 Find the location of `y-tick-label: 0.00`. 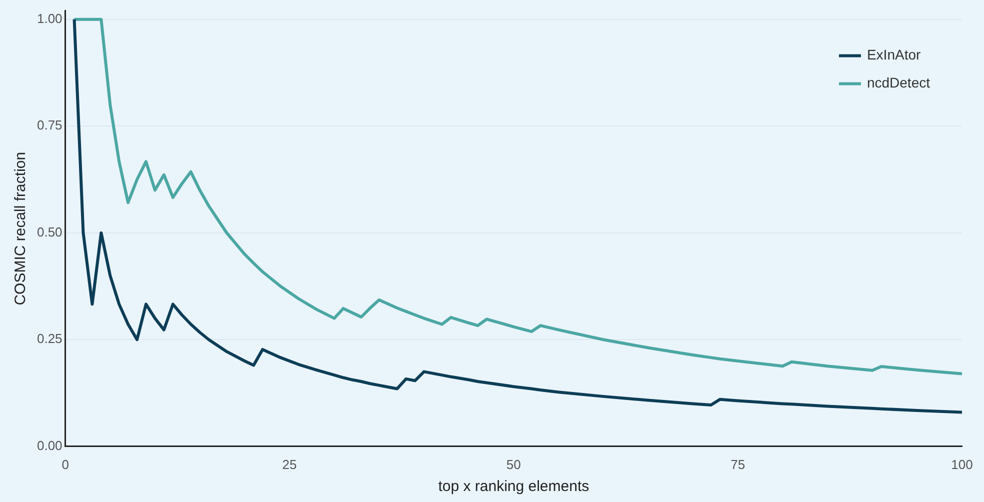

y-tick-label: 0.00 is located at coordinates (49, 445).